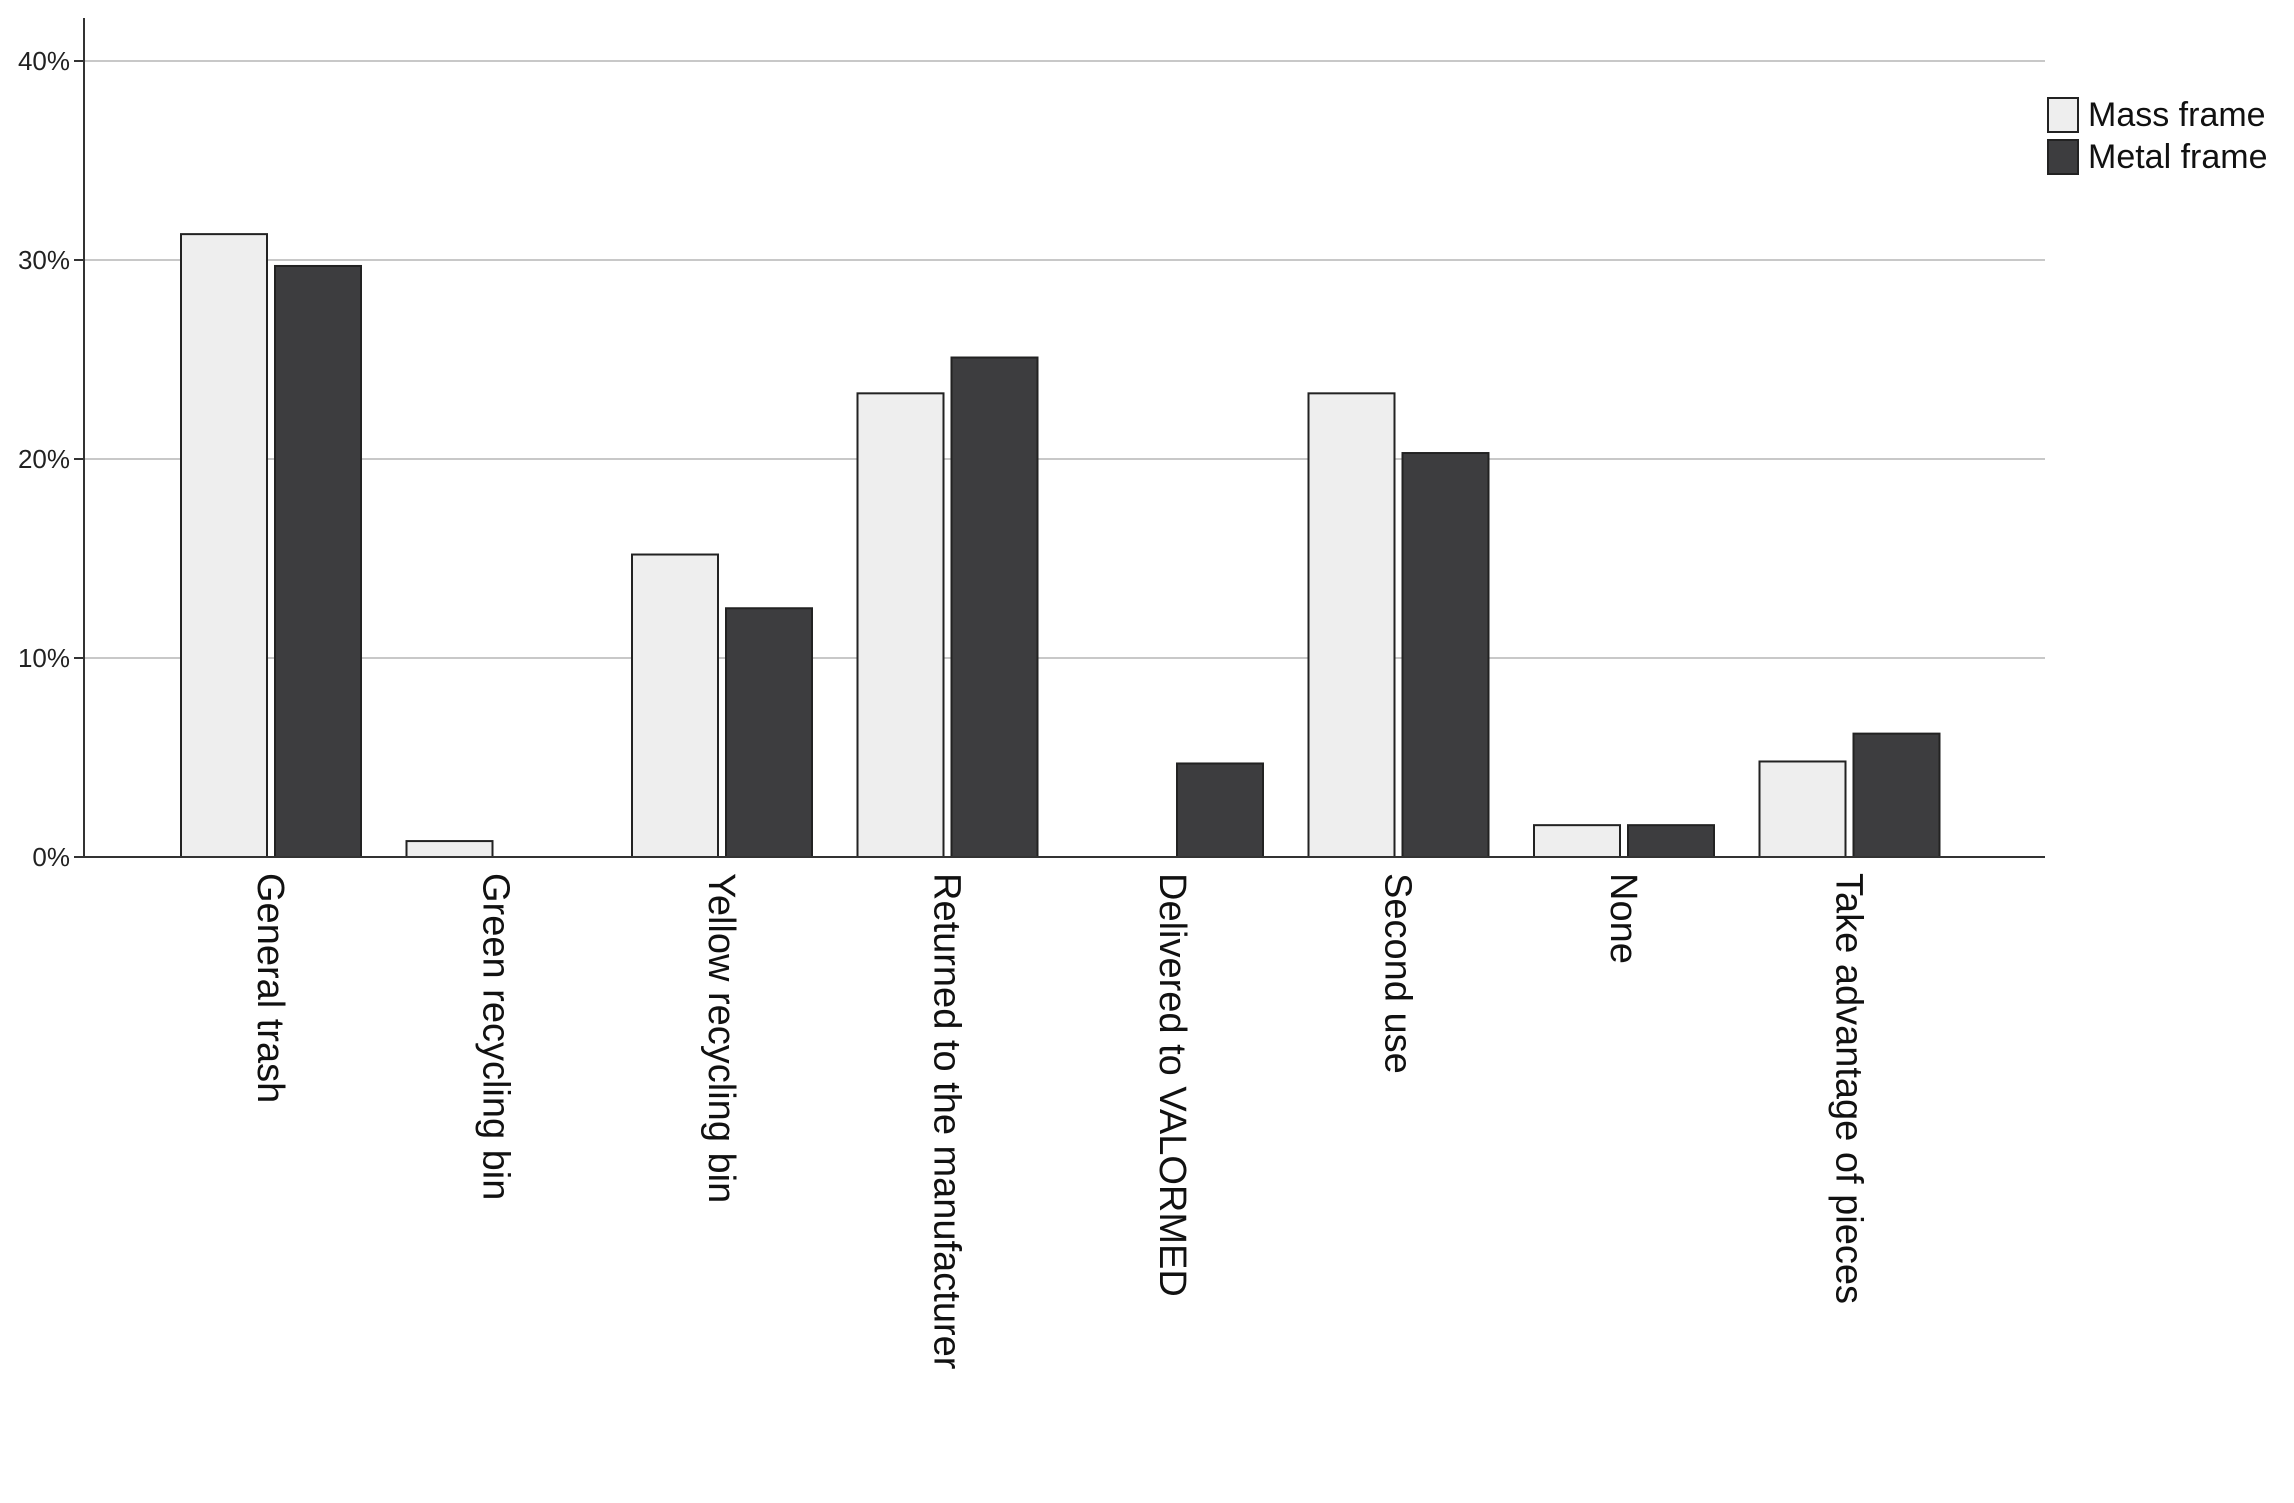 The height and width of the screenshot is (1503, 2294). Describe the element at coordinates (2178, 157) in the screenshot. I see `legend-label: Metal frame` at that location.